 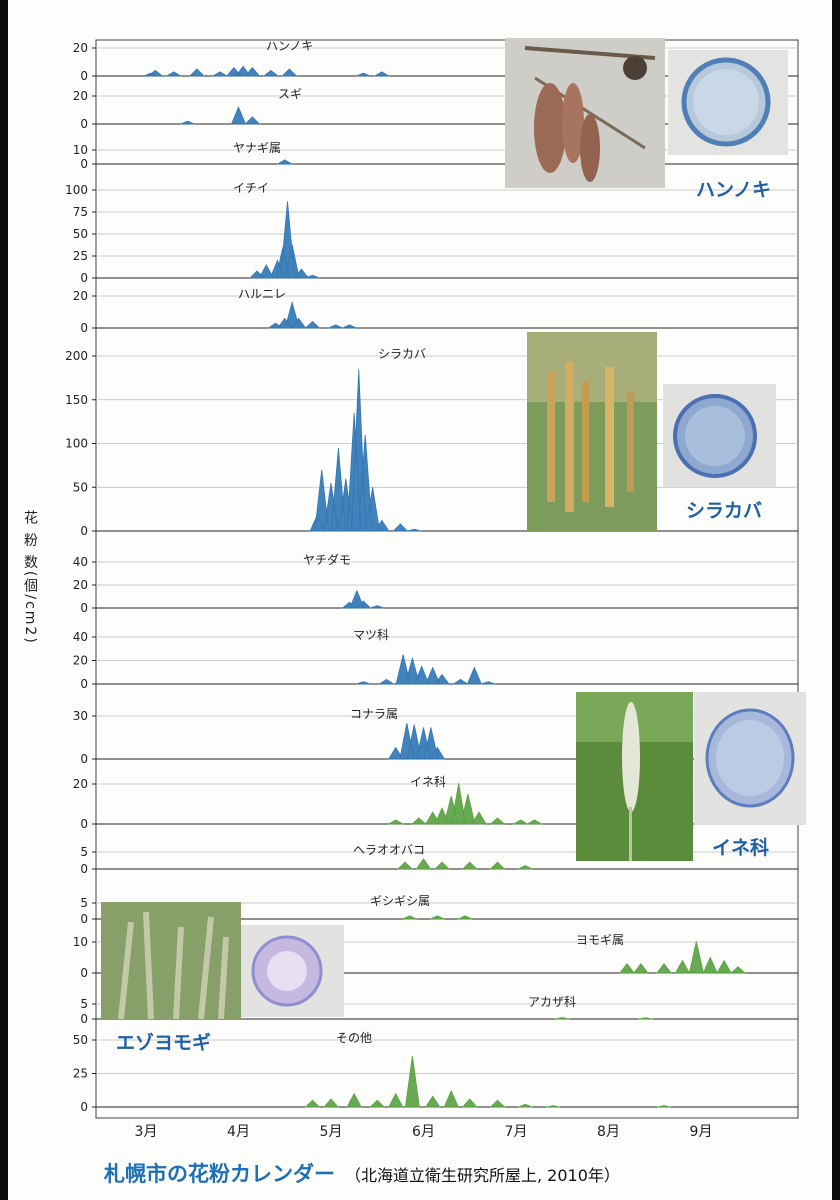 I want to click on birch-catkin-image, so click(x=592, y=432).